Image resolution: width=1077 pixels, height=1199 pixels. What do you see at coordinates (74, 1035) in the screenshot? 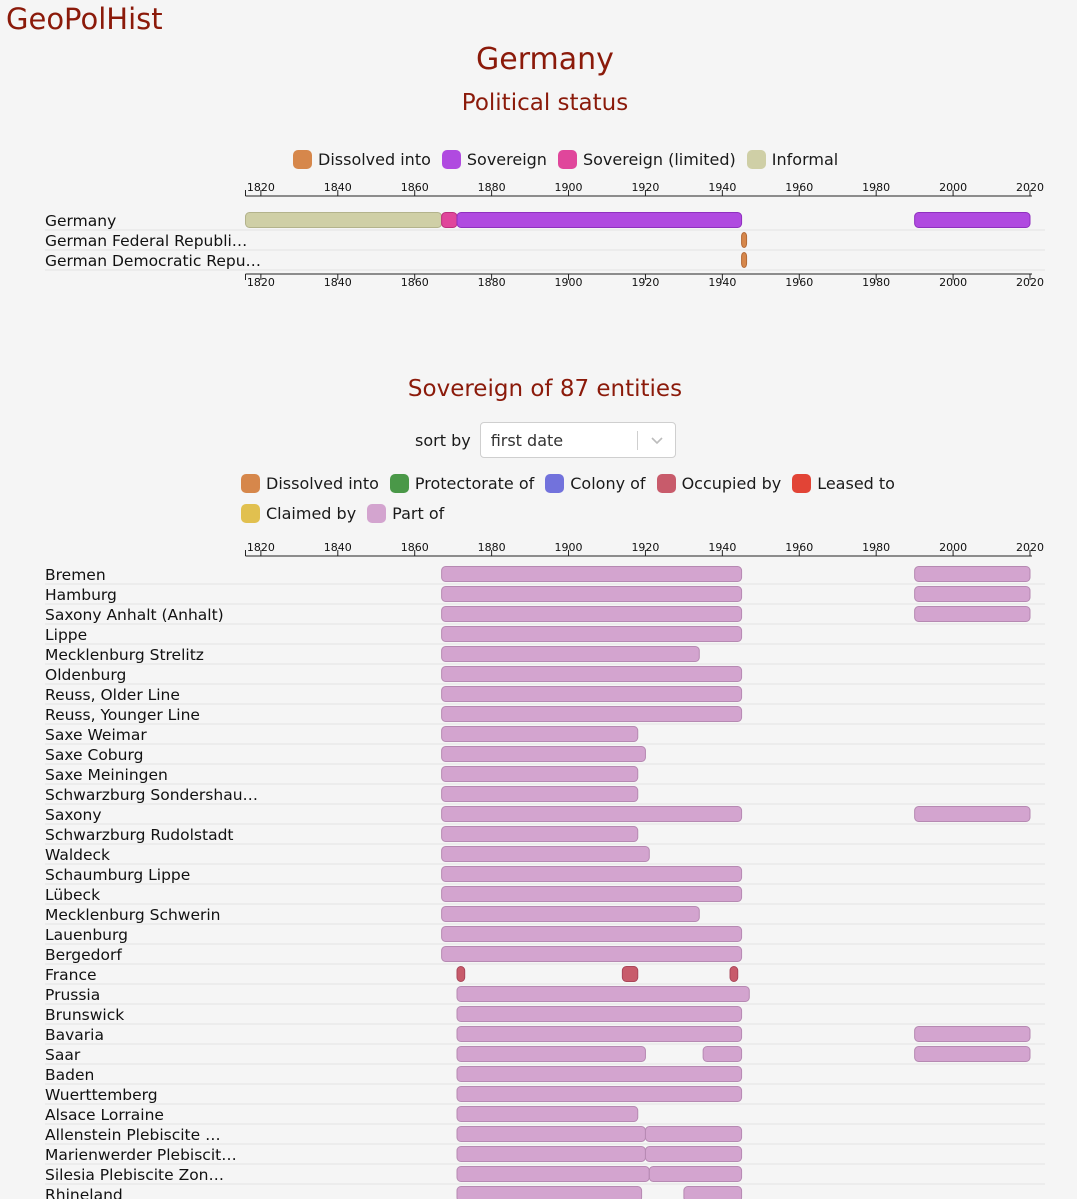
I see `row-label: Bavaria` at bounding box center [74, 1035].